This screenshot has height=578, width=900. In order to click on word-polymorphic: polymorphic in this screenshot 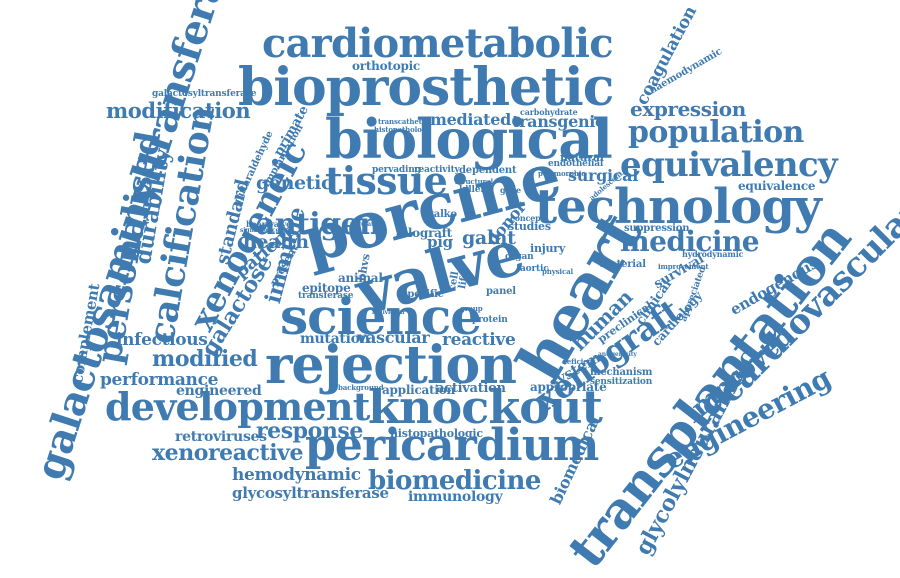, I will do `click(562, 173)`.